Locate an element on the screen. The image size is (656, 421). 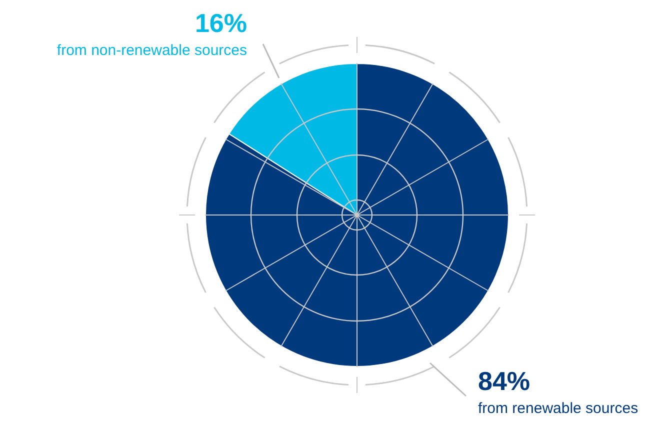
data-label: 16% is located at coordinates (220, 23).